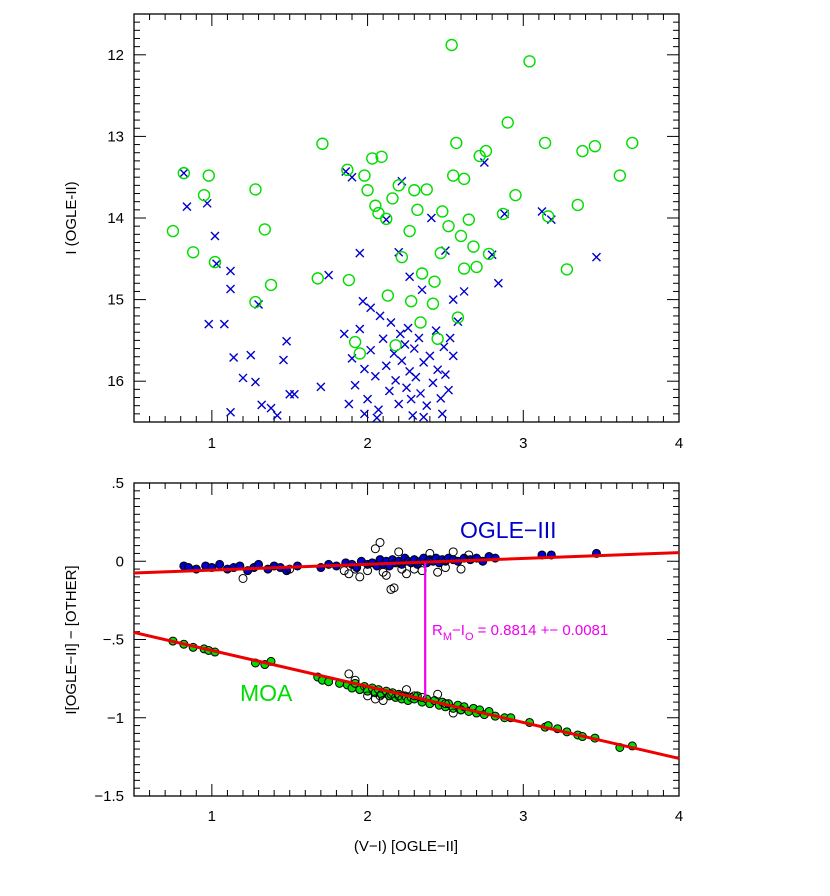 This screenshot has width=830, height=896. I want to click on ogle3-series-label: OGLE−III, so click(508, 530).